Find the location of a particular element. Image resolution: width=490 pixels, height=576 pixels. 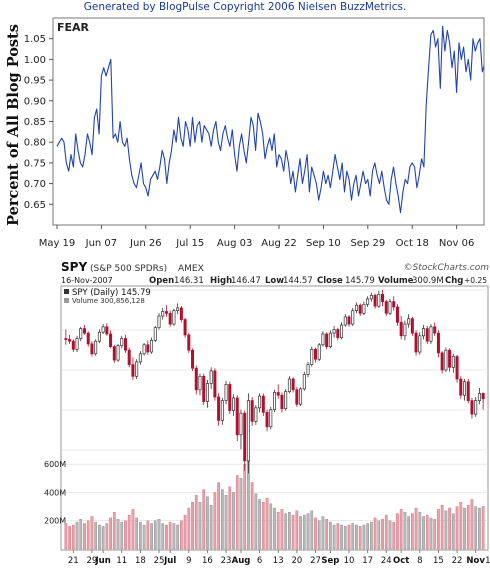

blog-x-tick-label: Jun 26 is located at coordinates (145, 243).